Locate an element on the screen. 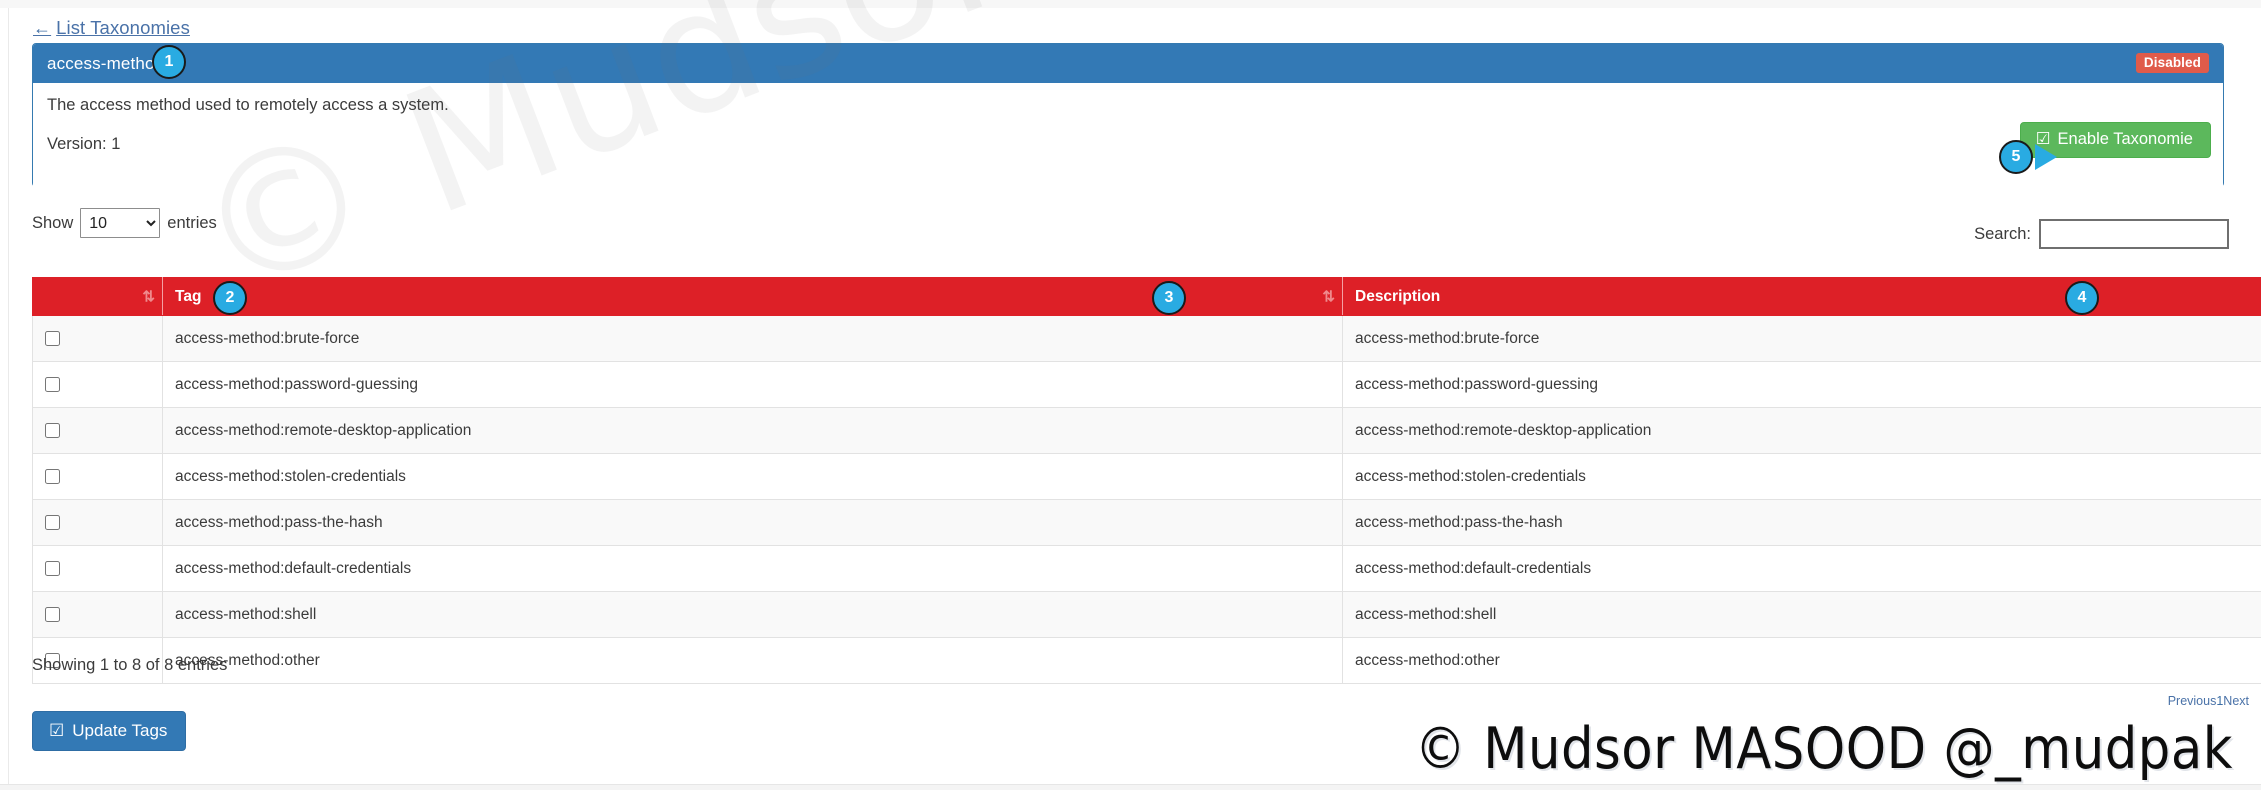 The height and width of the screenshot is (790, 2261). search-filter: Search: is located at coordinates (2101, 234).